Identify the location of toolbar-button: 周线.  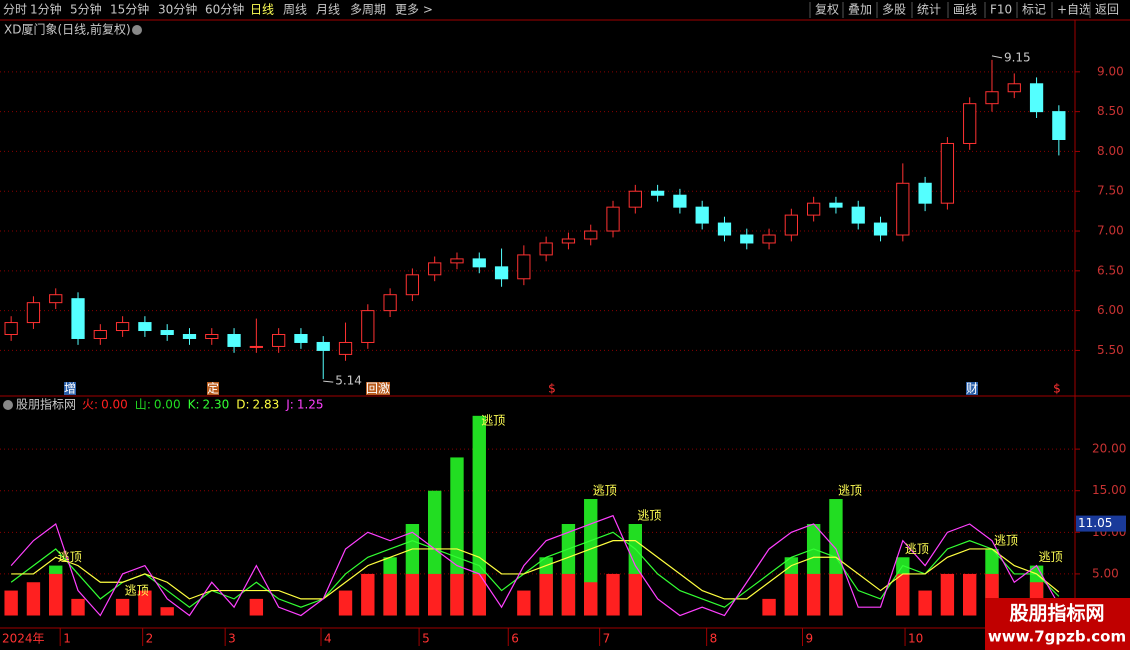
(295, 10).